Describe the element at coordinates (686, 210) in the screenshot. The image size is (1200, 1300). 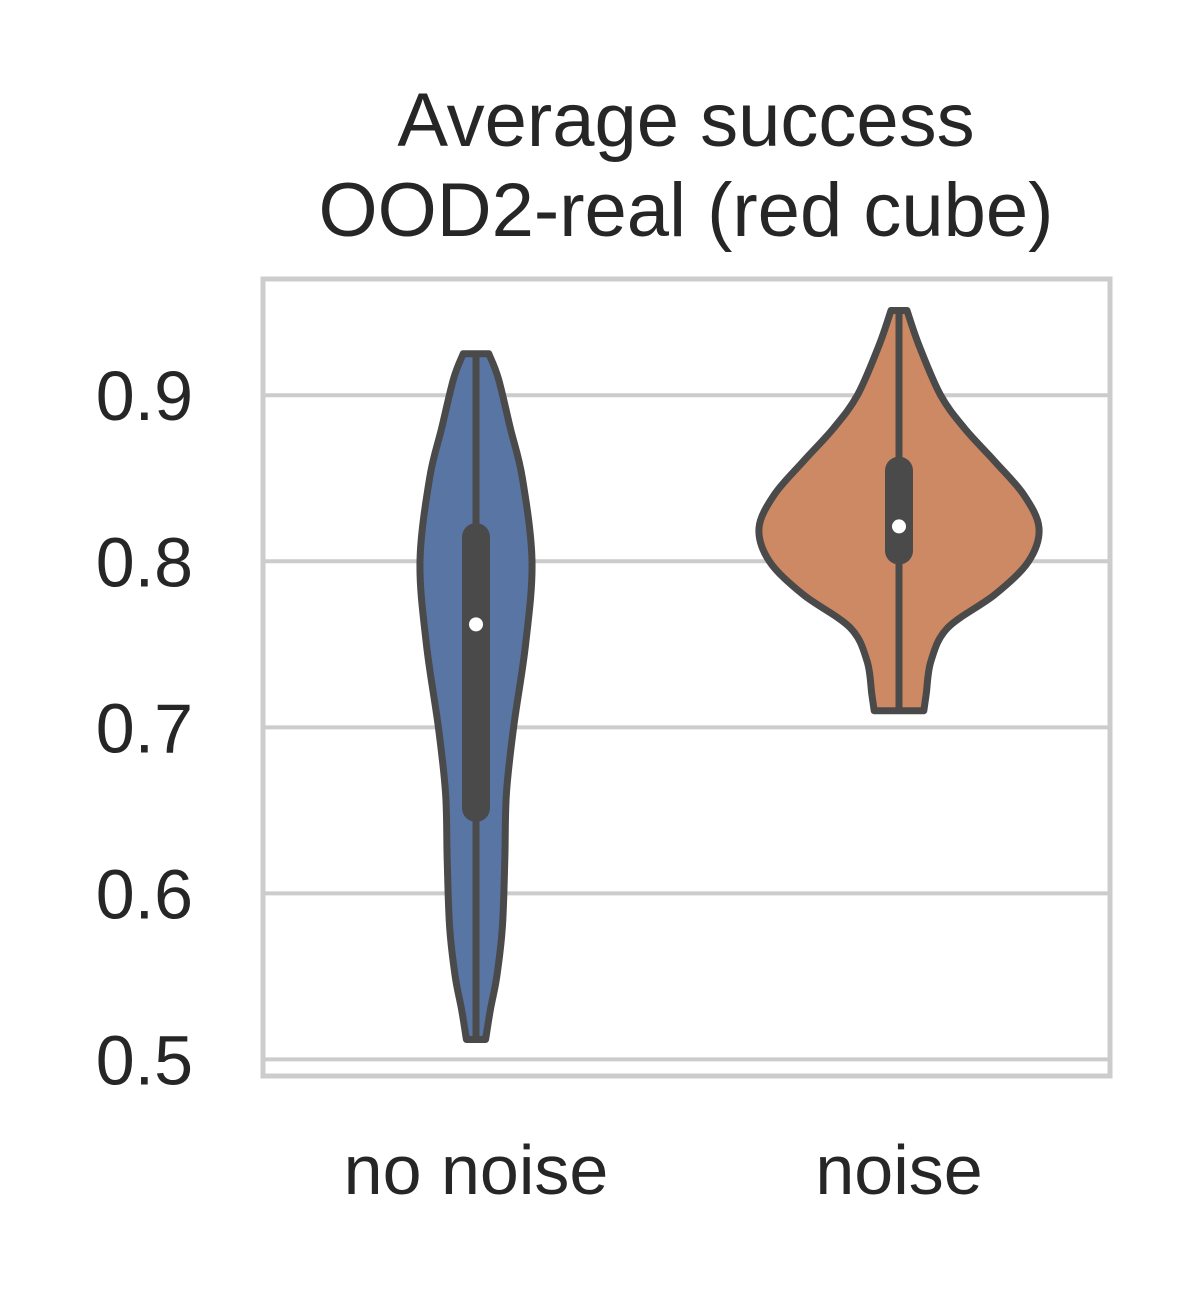
I see `chart-title-line-2: OOD2-real (red cube)` at that location.